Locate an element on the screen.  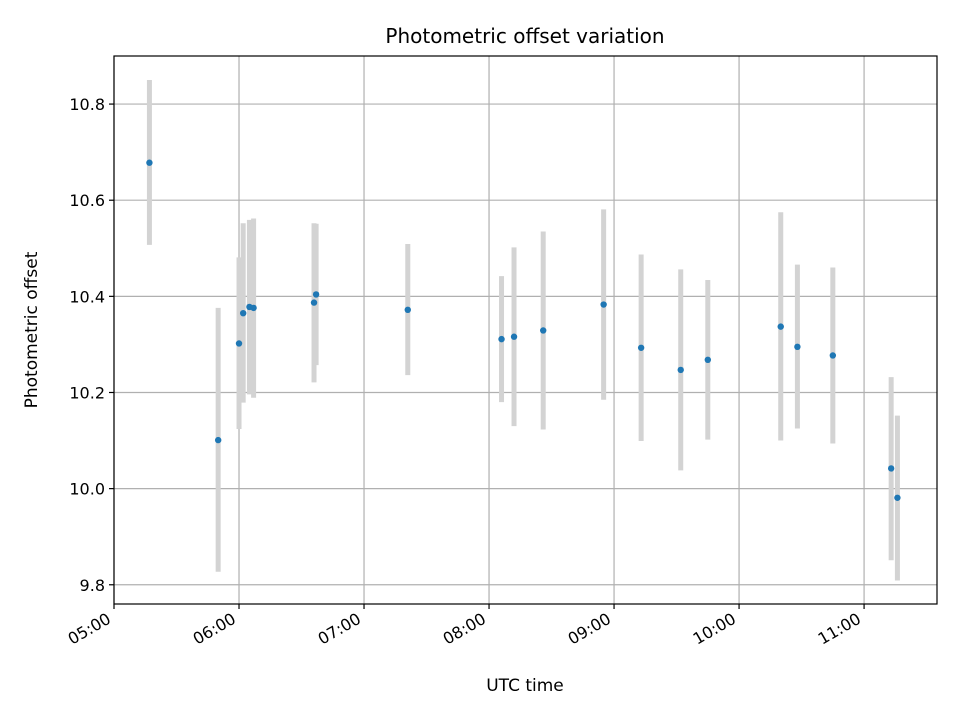
y-tick-label: 10.8 is located at coordinates (87, 104).